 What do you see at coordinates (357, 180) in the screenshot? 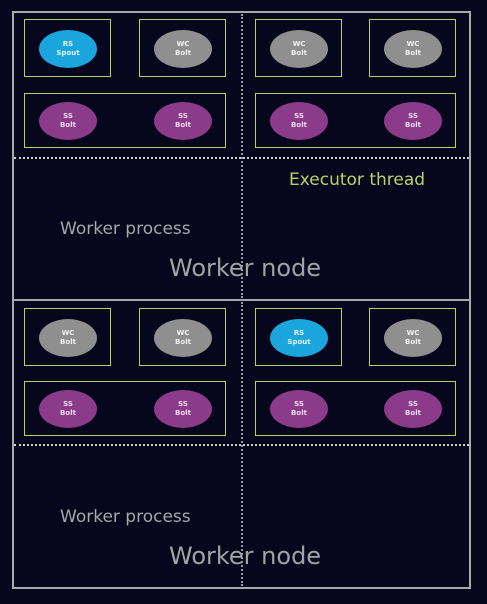
I see `executor-thread-label: Executor thread` at bounding box center [357, 180].